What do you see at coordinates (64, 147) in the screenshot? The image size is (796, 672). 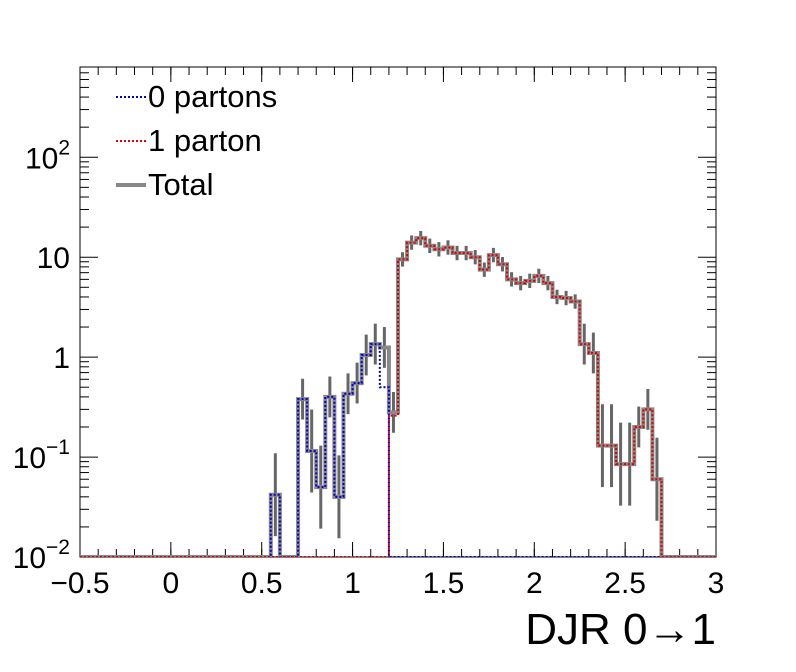 I see `y-tick-exponent: 2` at bounding box center [64, 147].